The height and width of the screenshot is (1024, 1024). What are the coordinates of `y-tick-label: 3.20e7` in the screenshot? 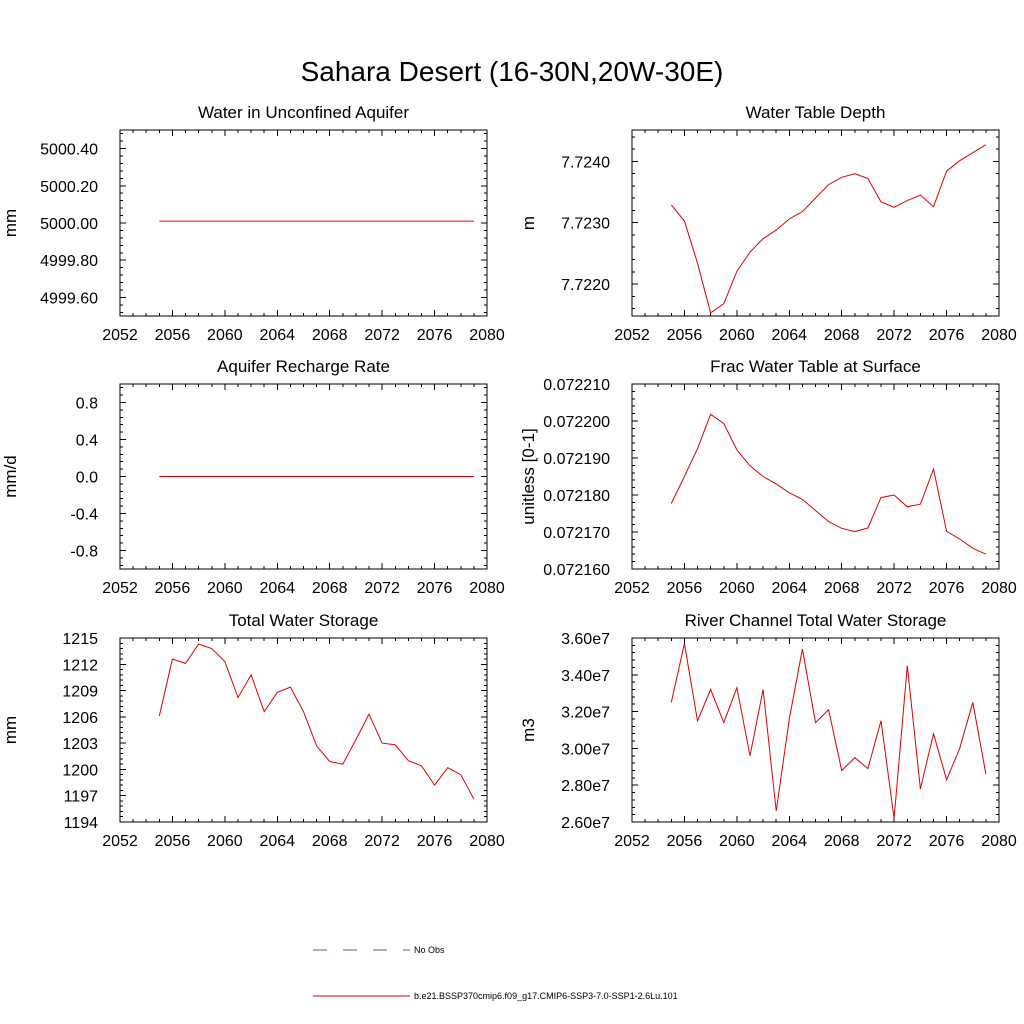 It's located at (585, 713).